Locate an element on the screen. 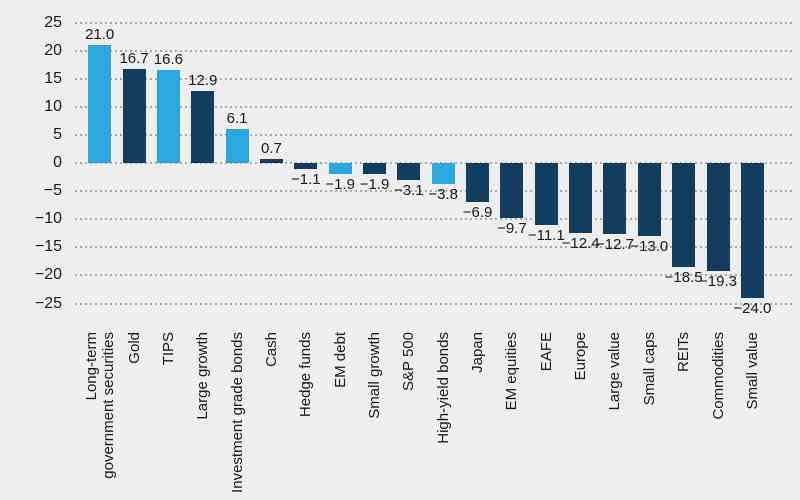  bar-value-label: −13.0 is located at coordinates (649, 247).